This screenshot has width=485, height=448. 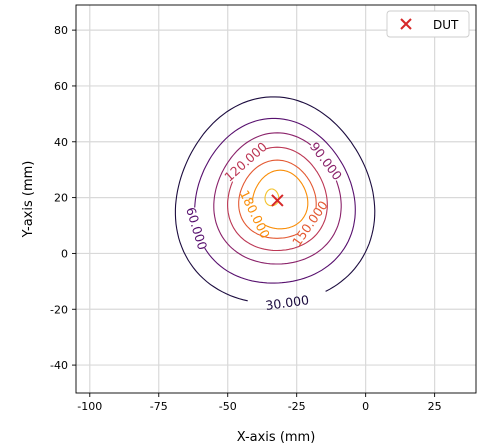 What do you see at coordinates (61, 30) in the screenshot?
I see `y-tick-label: 80` at bounding box center [61, 30].